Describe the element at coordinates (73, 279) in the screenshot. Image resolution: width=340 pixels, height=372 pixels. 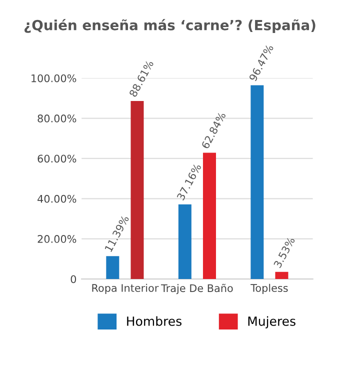
I see `y-tick-label: 0` at that location.